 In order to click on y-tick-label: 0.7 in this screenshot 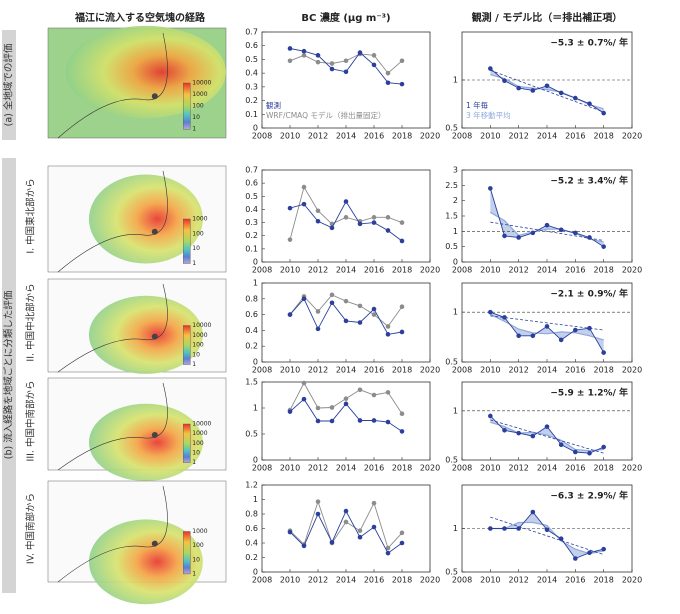, I will do `click(251, 32)`.